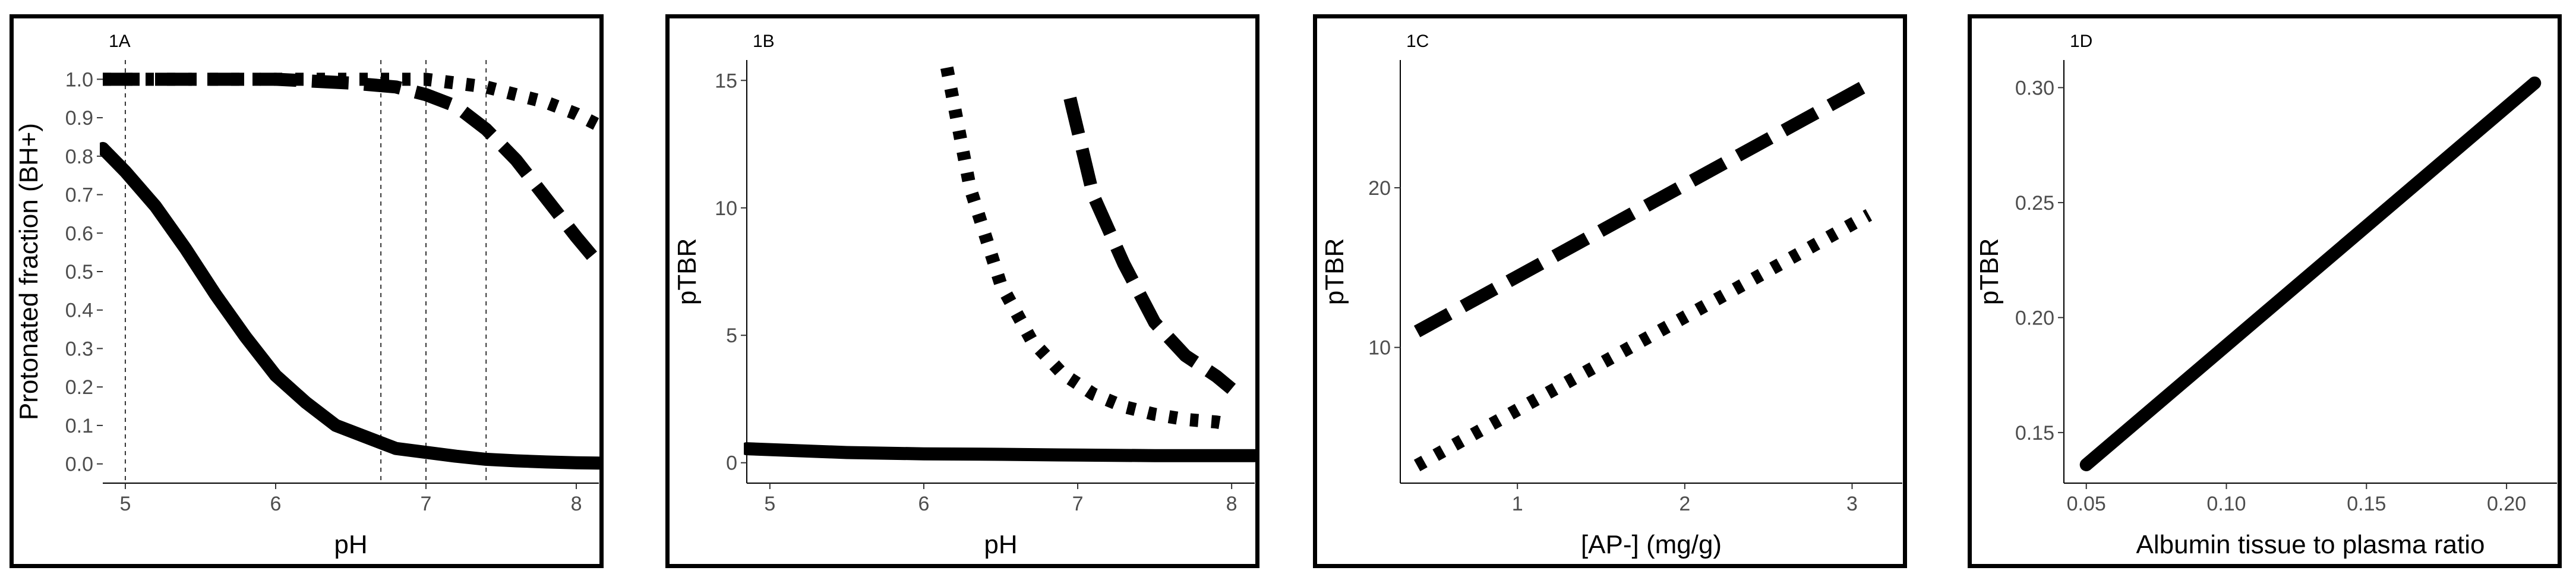 The image size is (2576, 580). Describe the element at coordinates (2310, 545) in the screenshot. I see `x-axis-label: Albumin tissue to plasma ratio` at that location.